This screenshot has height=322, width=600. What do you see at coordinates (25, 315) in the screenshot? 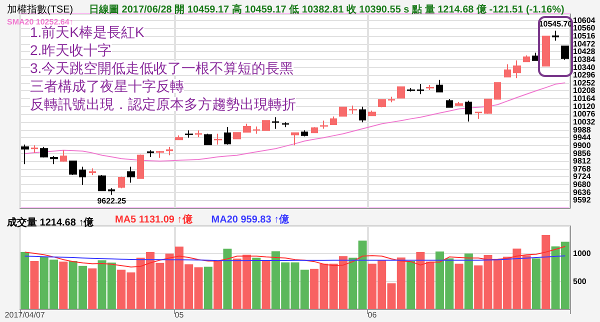
I see `x-tick-label: 2017/04/07` at bounding box center [25, 315].